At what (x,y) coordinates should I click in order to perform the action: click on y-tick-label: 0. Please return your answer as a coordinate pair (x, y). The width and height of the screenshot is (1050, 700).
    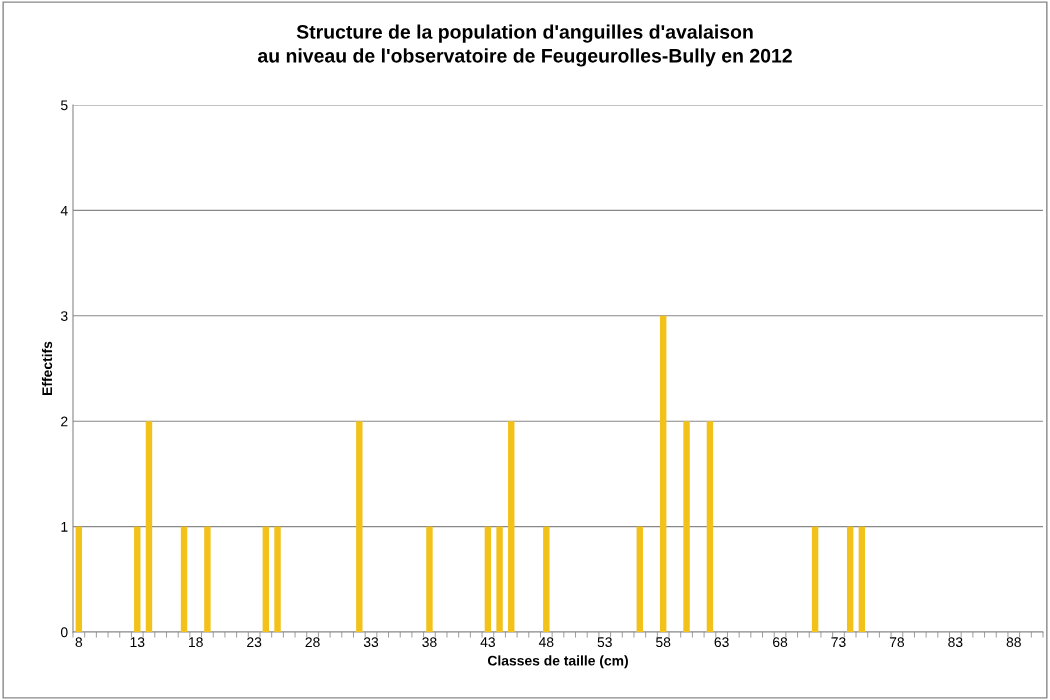
    Looking at the image, I should click on (64, 632).